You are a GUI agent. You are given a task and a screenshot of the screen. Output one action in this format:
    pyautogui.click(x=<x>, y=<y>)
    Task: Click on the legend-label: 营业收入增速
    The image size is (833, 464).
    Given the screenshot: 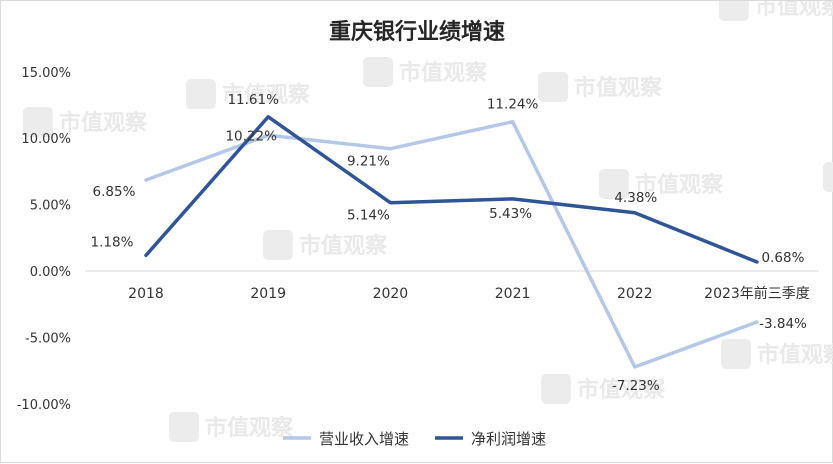 What is the action you would take?
    pyautogui.click(x=364, y=439)
    